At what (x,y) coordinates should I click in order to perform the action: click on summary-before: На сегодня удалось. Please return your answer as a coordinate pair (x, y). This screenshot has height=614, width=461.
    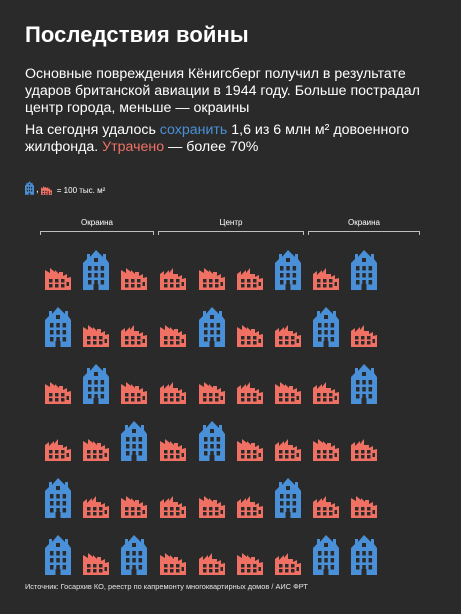
    Looking at the image, I should click on (92, 130).